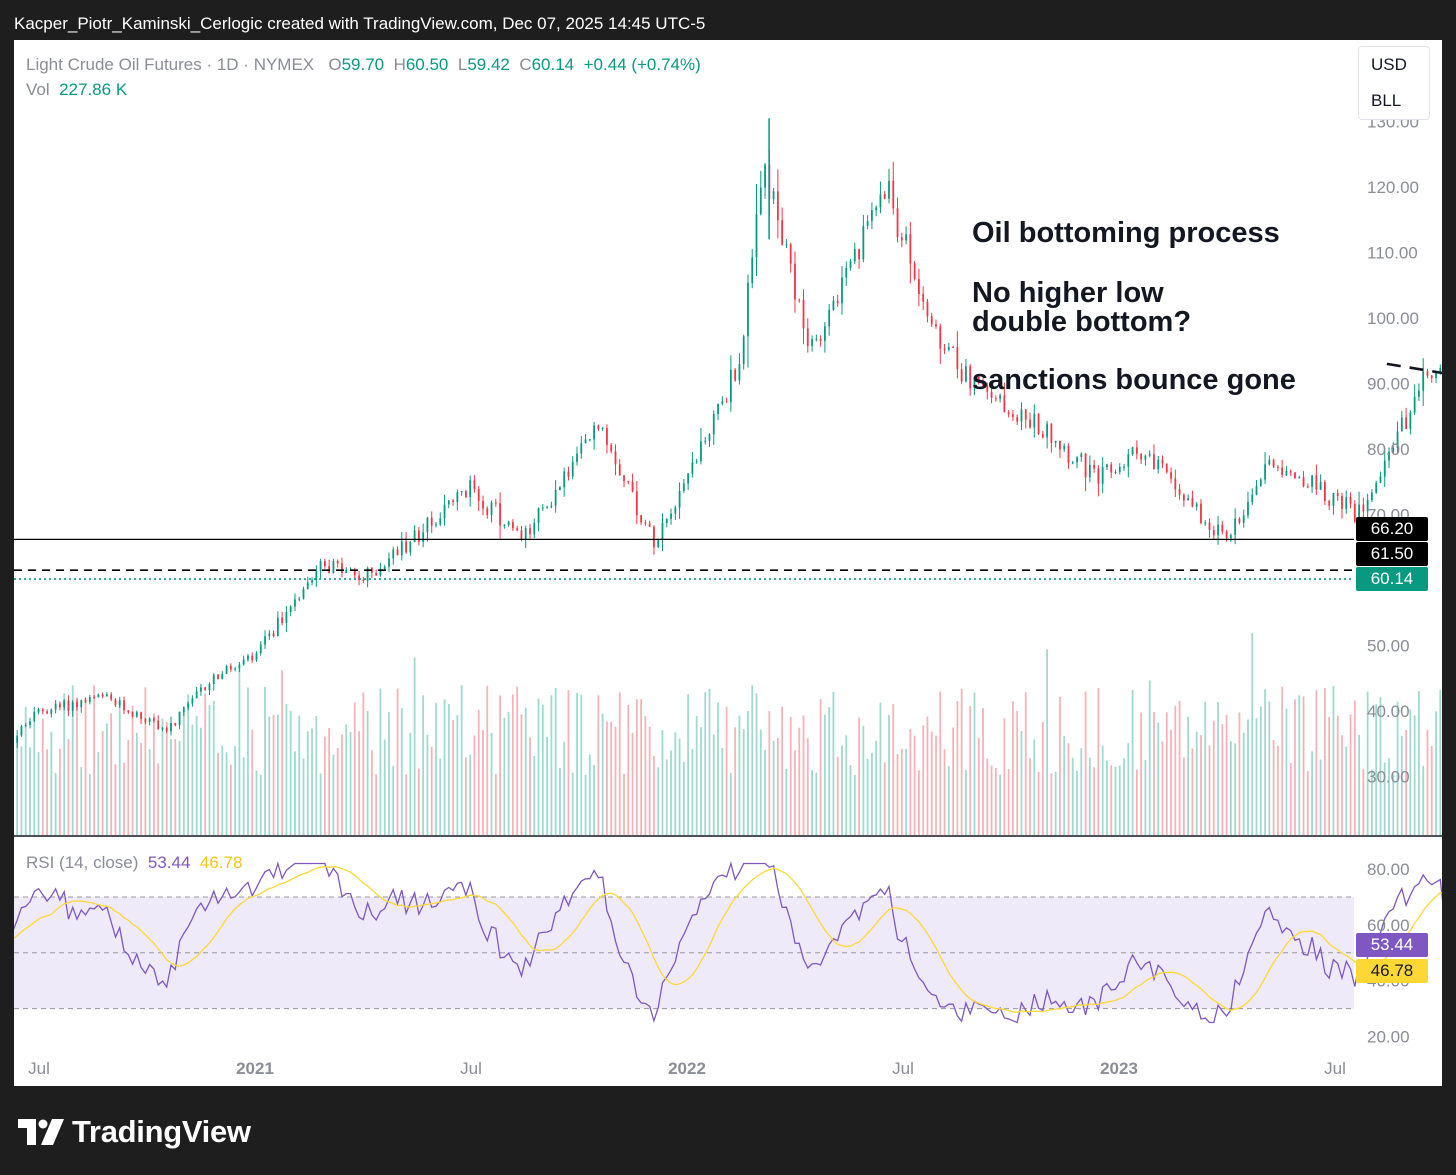 Image resolution: width=1456 pixels, height=1175 pixels. What do you see at coordinates (488, 64) in the screenshot?
I see `low-value: 59.42` at bounding box center [488, 64].